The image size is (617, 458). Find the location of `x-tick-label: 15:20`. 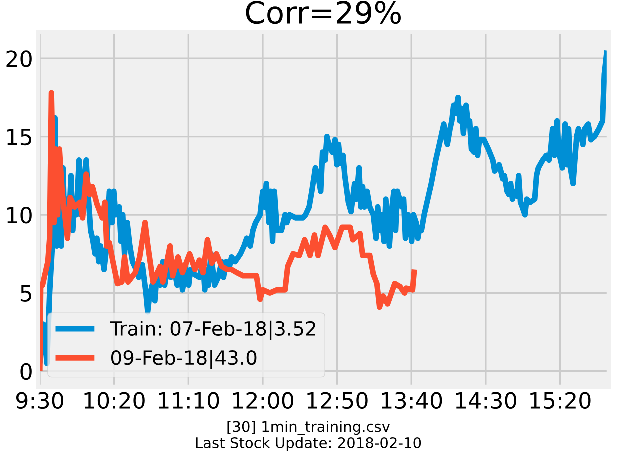

x-tick-label: 15:20 is located at coordinates (560, 401).